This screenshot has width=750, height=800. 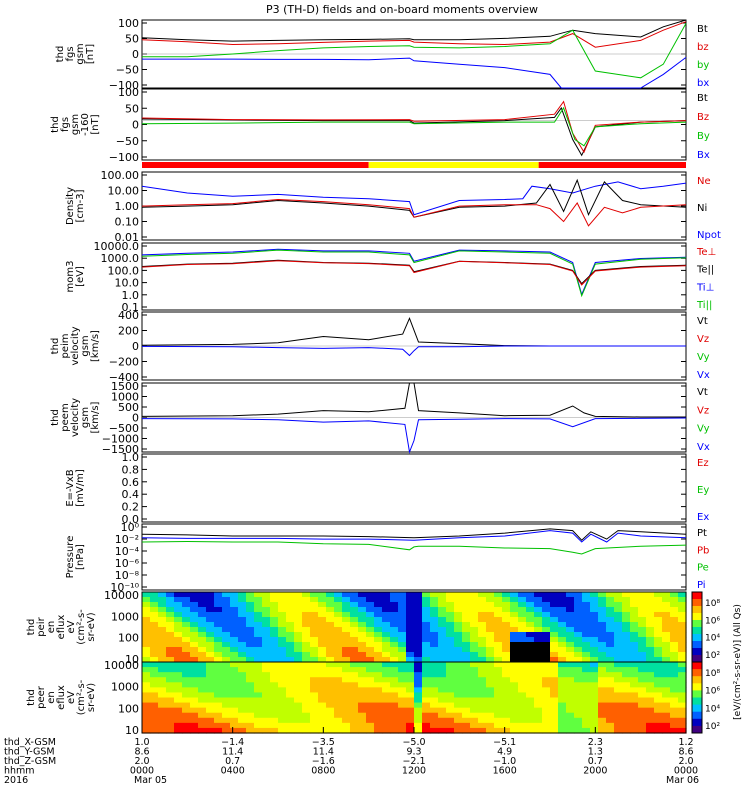 I want to click on x-axis-value: 8.6, so click(x=141, y=752).